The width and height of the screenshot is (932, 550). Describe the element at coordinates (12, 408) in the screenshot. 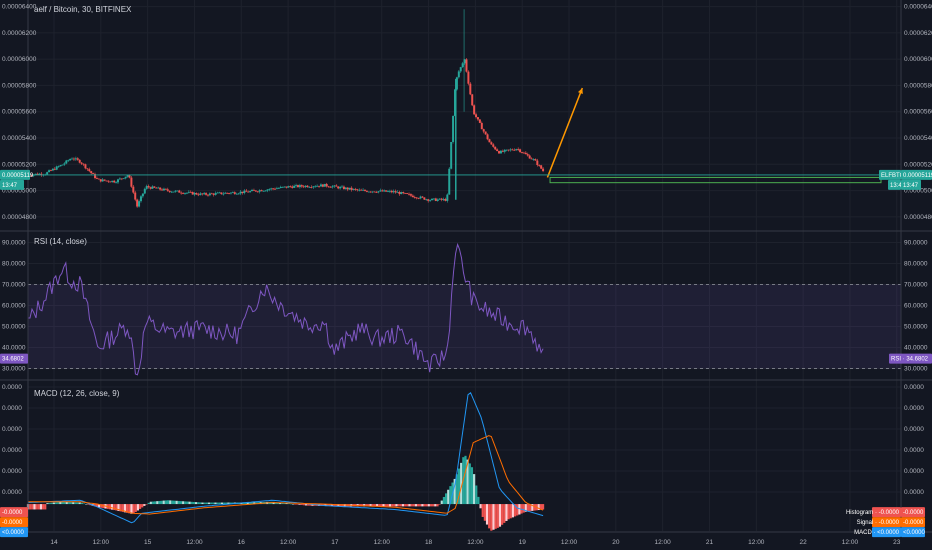

I see `macd-left-label: 0.0000` at that location.